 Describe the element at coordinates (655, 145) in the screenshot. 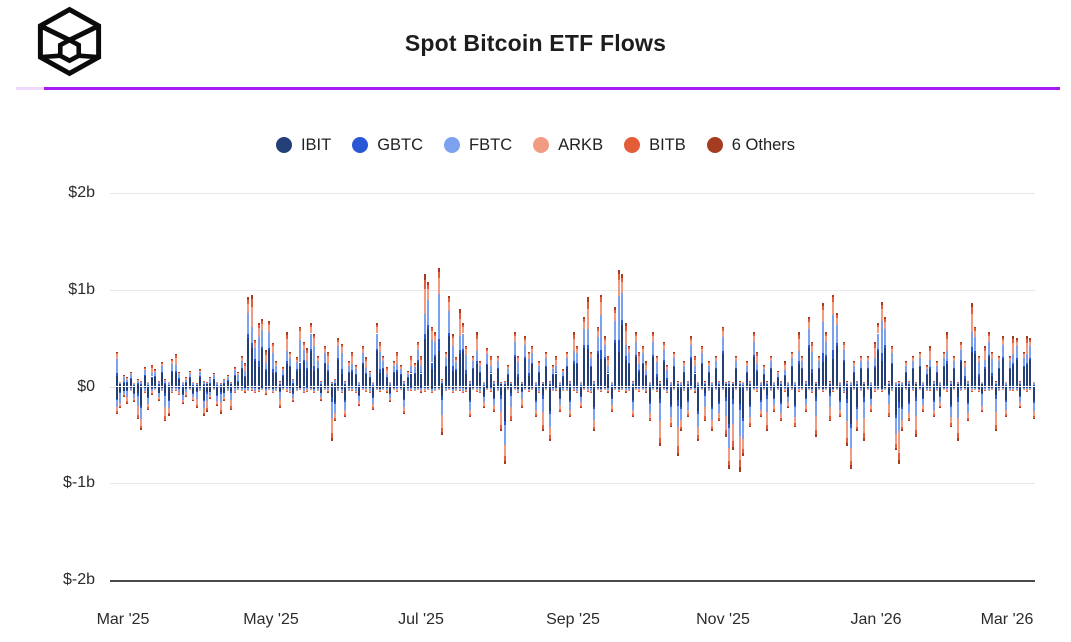

I see `legend-item-bitb: BITB` at that location.